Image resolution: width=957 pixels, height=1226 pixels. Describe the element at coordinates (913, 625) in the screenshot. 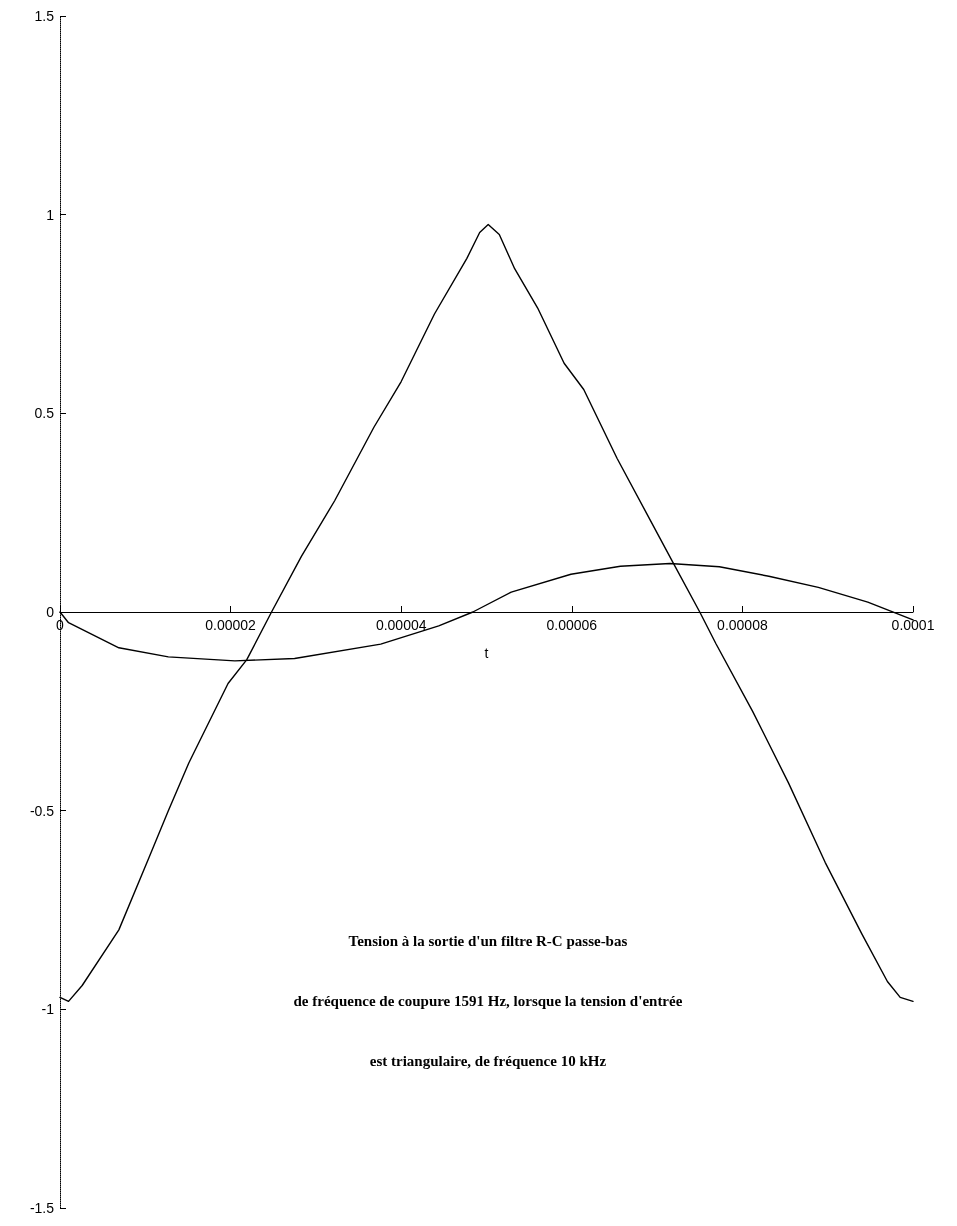

I see `x-tick-label: 0.0001` at that location.